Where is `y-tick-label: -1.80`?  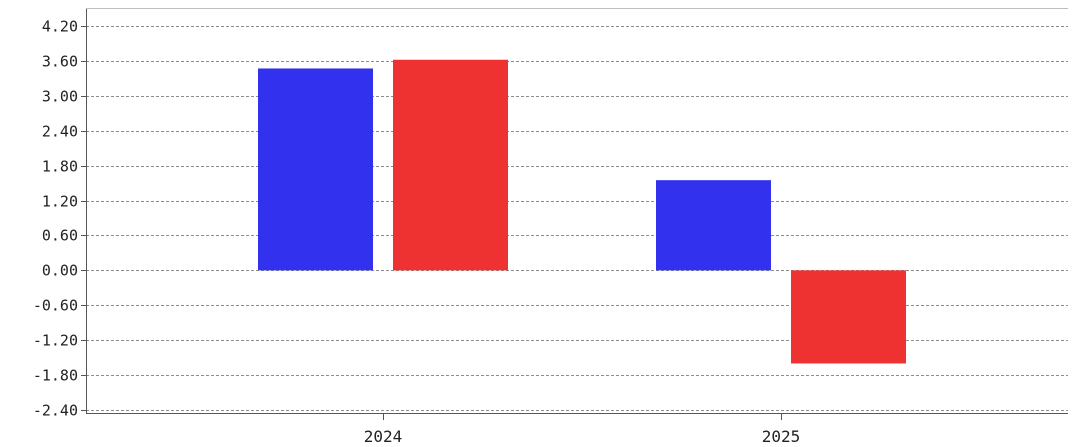
y-tick-label: -1.80 is located at coordinates (55, 376).